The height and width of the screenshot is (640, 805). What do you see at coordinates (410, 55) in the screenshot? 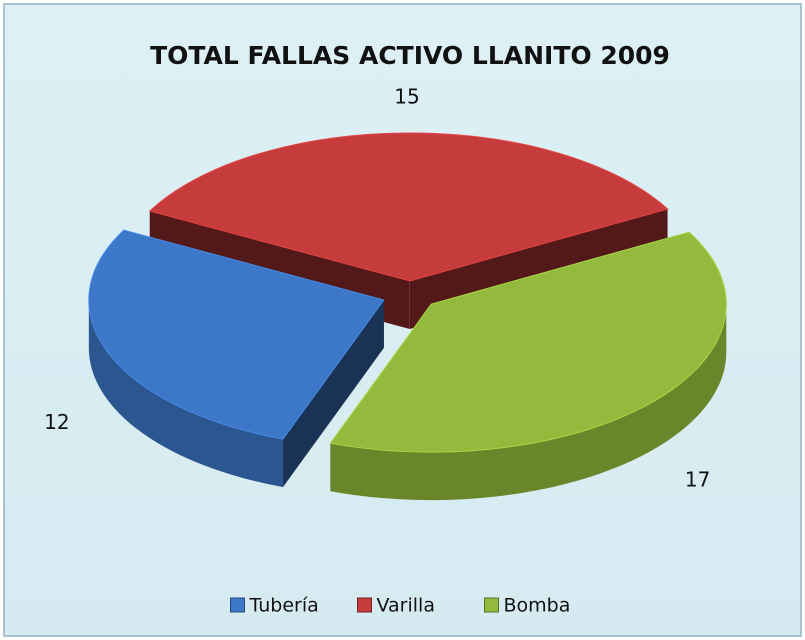
I see `chart-title: TOTAL FALLAS ACTIVO LLANITO 2009` at bounding box center [410, 55].